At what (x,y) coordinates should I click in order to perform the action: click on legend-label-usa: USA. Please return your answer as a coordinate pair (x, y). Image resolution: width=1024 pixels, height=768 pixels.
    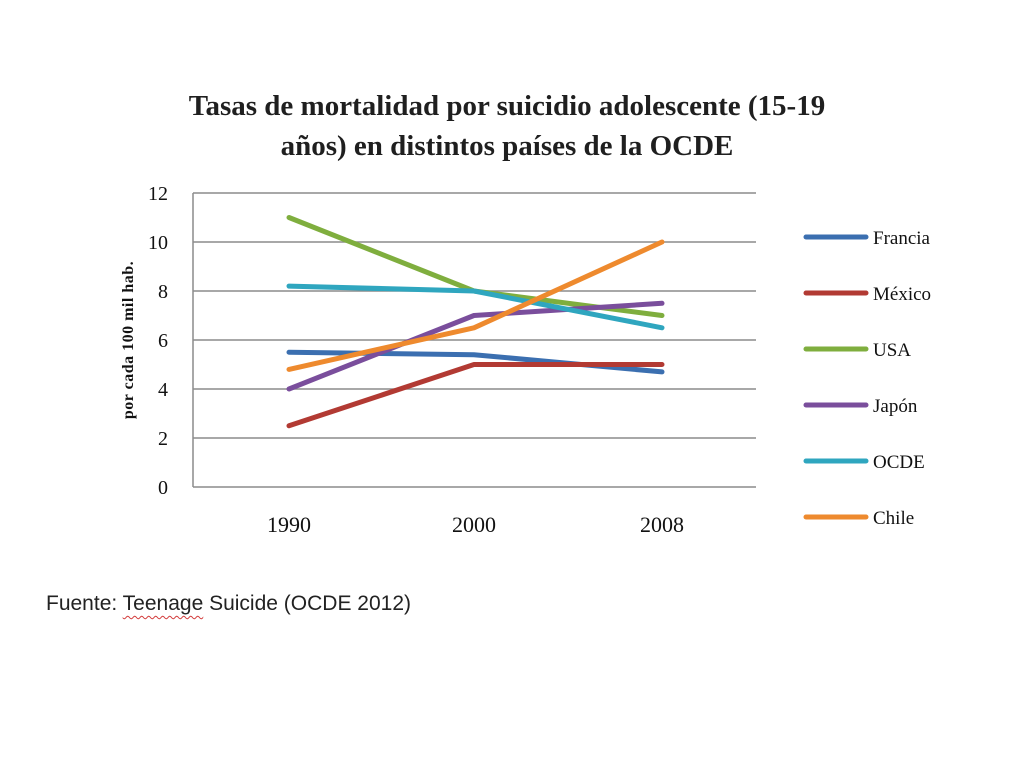
    Looking at the image, I should click on (892, 350).